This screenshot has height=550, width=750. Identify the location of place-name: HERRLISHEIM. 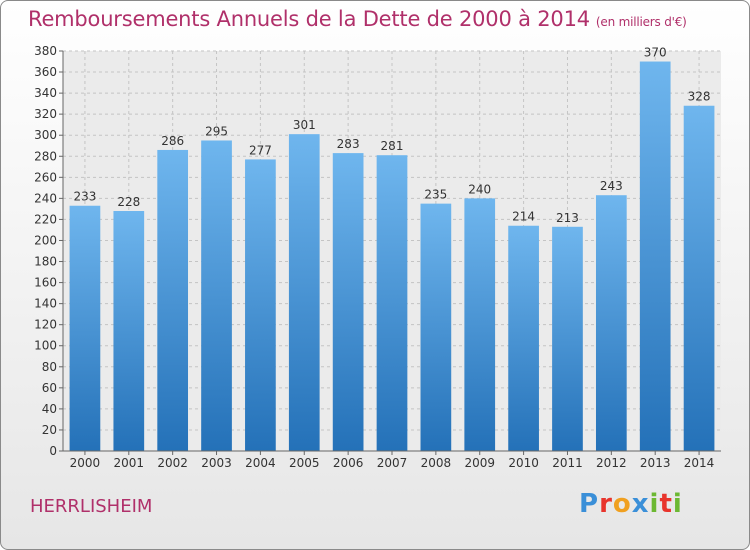
(91, 506).